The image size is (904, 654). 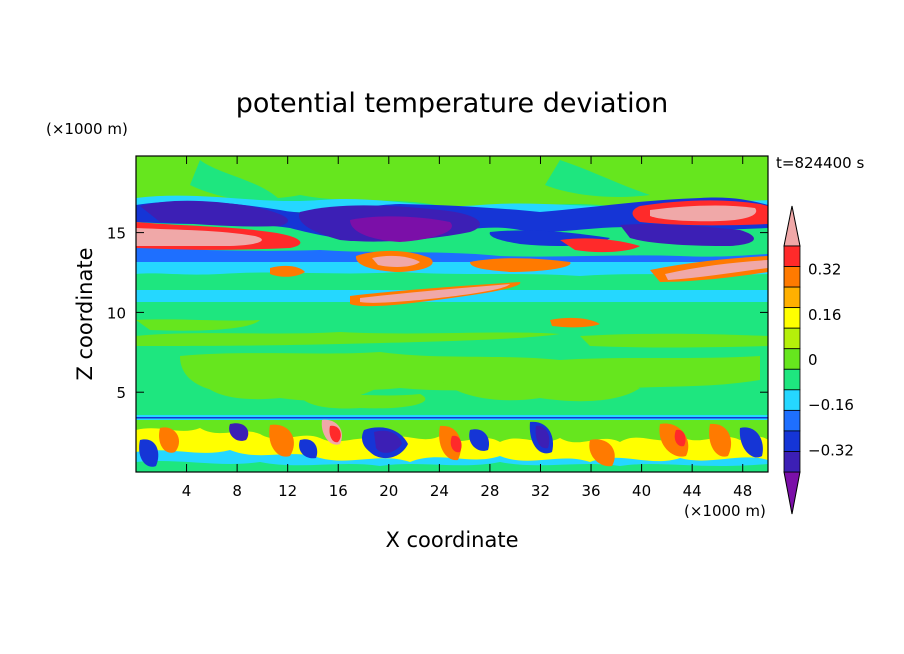 I want to click on x-tick-label: 16, so click(x=338, y=491).